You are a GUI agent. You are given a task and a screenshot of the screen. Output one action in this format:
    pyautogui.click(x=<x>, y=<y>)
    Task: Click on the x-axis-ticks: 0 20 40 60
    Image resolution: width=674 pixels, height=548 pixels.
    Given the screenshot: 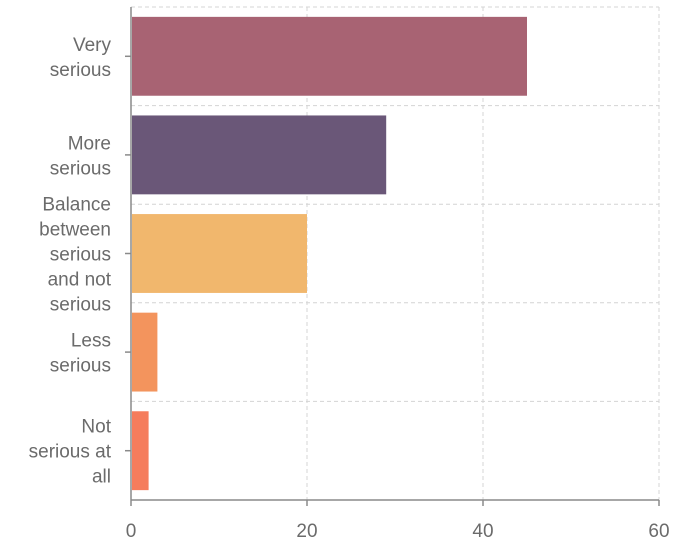 What is the action you would take?
    pyautogui.click(x=398, y=521)
    